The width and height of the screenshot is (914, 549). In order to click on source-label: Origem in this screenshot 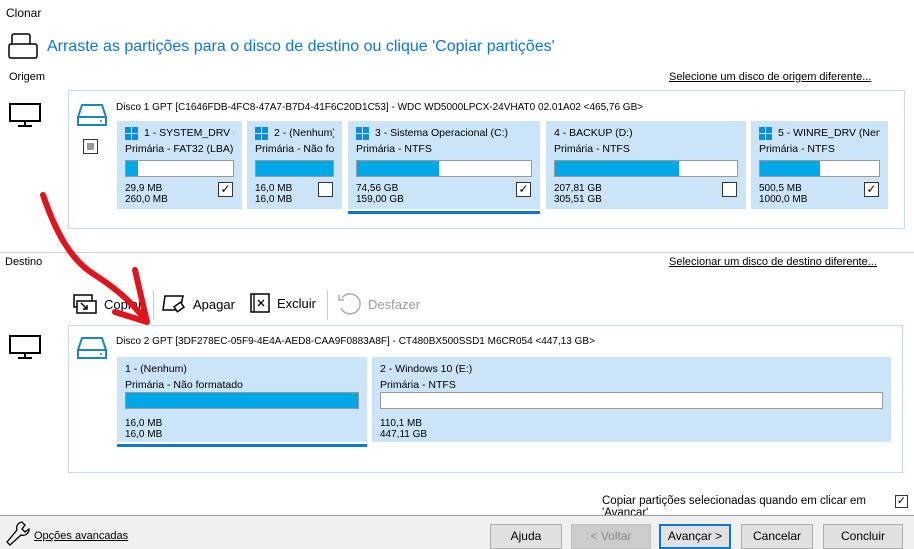, I will do `click(27, 77)`.